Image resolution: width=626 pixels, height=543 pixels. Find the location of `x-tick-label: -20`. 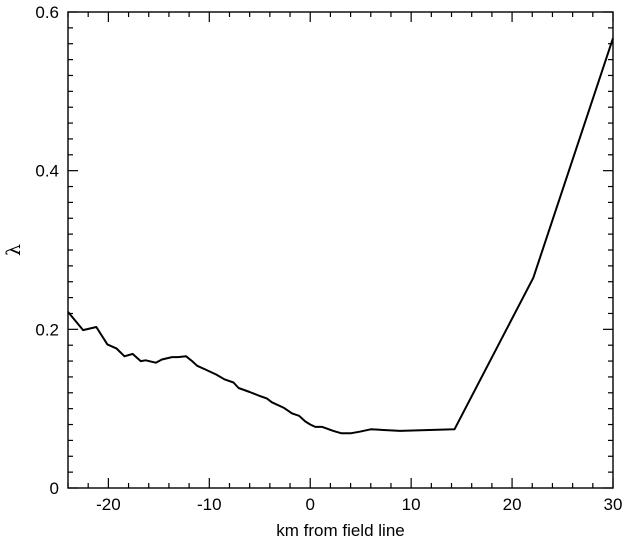

x-tick-label: -20 is located at coordinates (108, 504).